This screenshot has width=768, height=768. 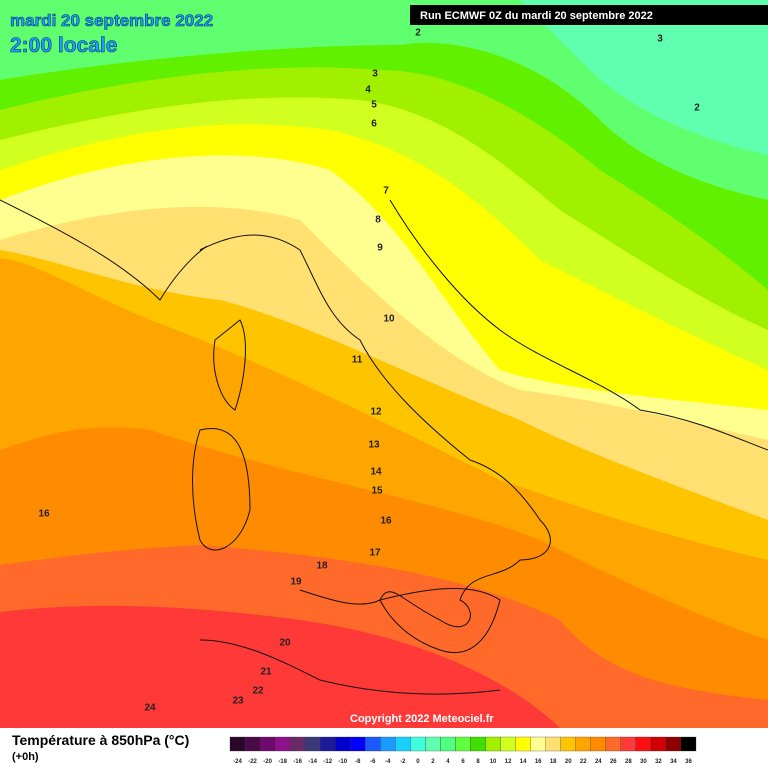 I want to click on legend-tick-label: 30, so click(x=643, y=762).